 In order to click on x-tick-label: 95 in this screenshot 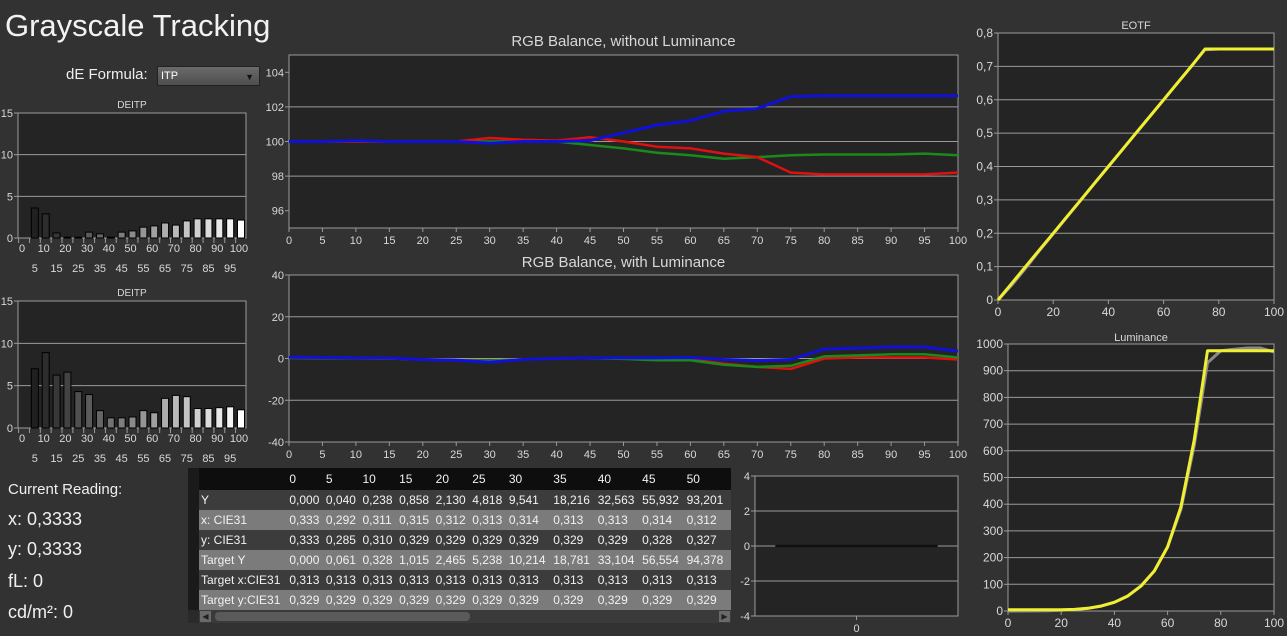, I will do `click(230, 269)`.